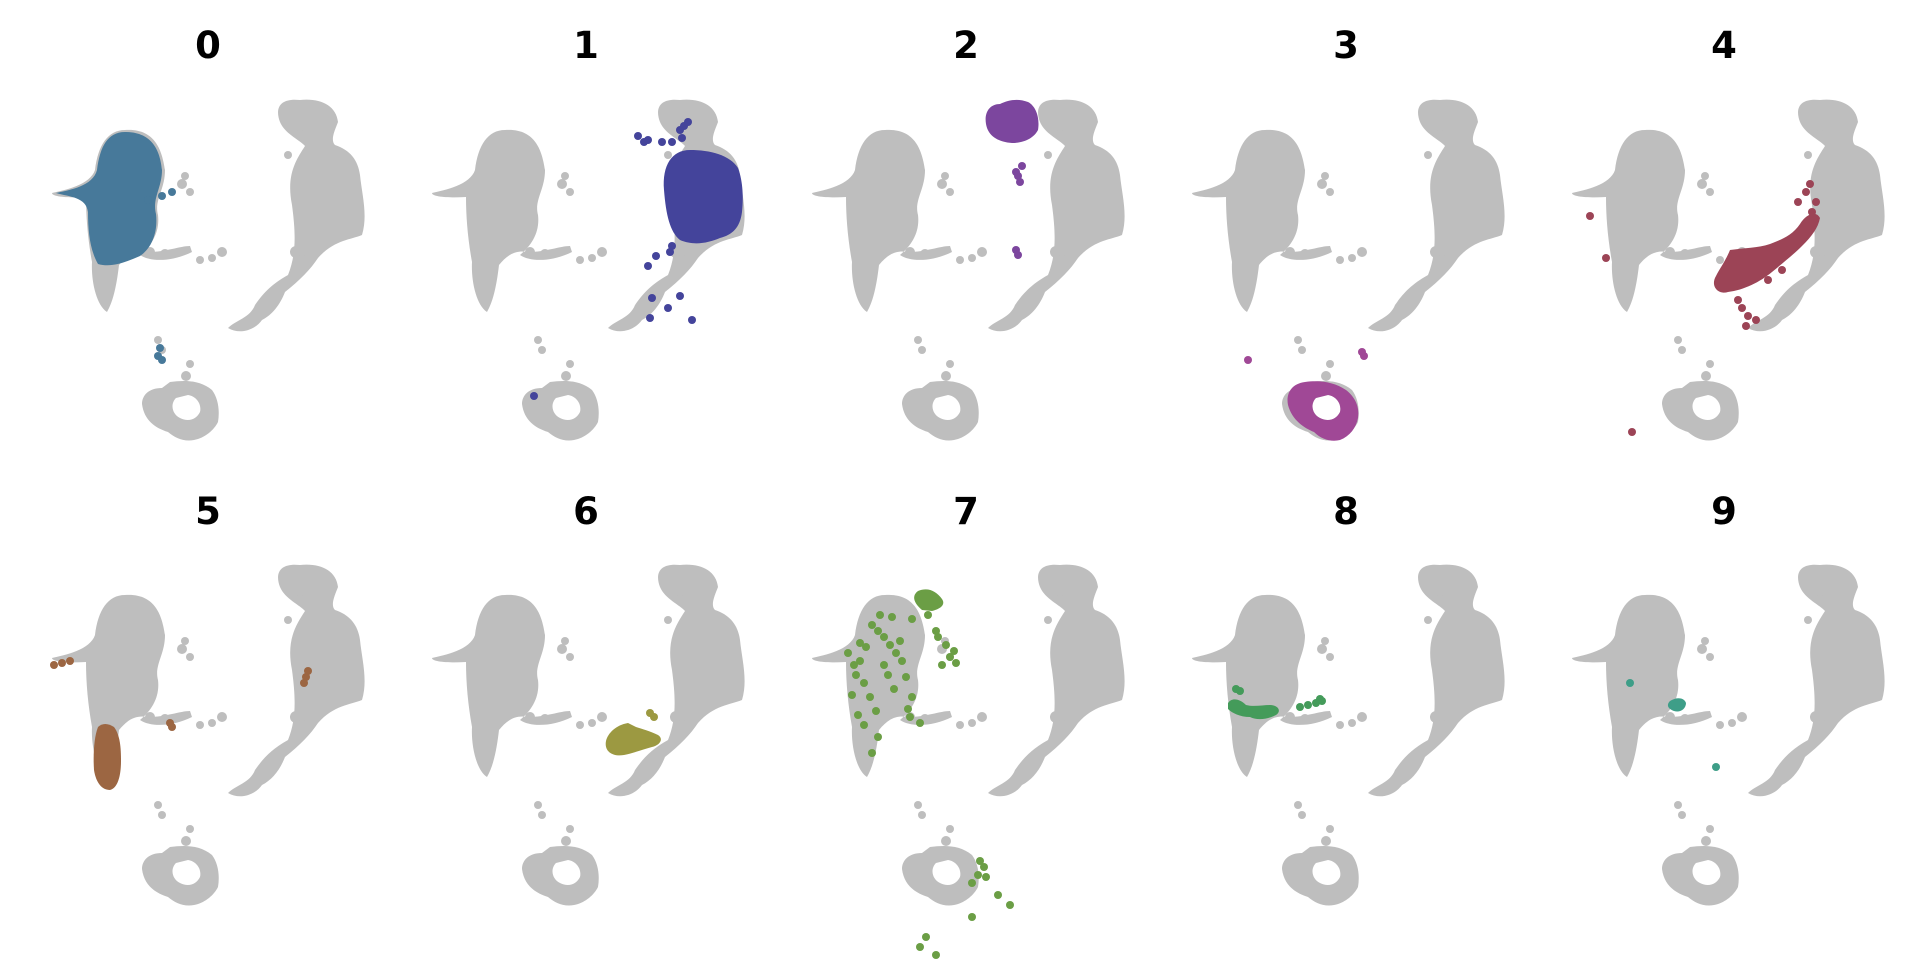 The width and height of the screenshot is (1920, 960). I want to click on cell-cloud-right, so click(1436, 680).